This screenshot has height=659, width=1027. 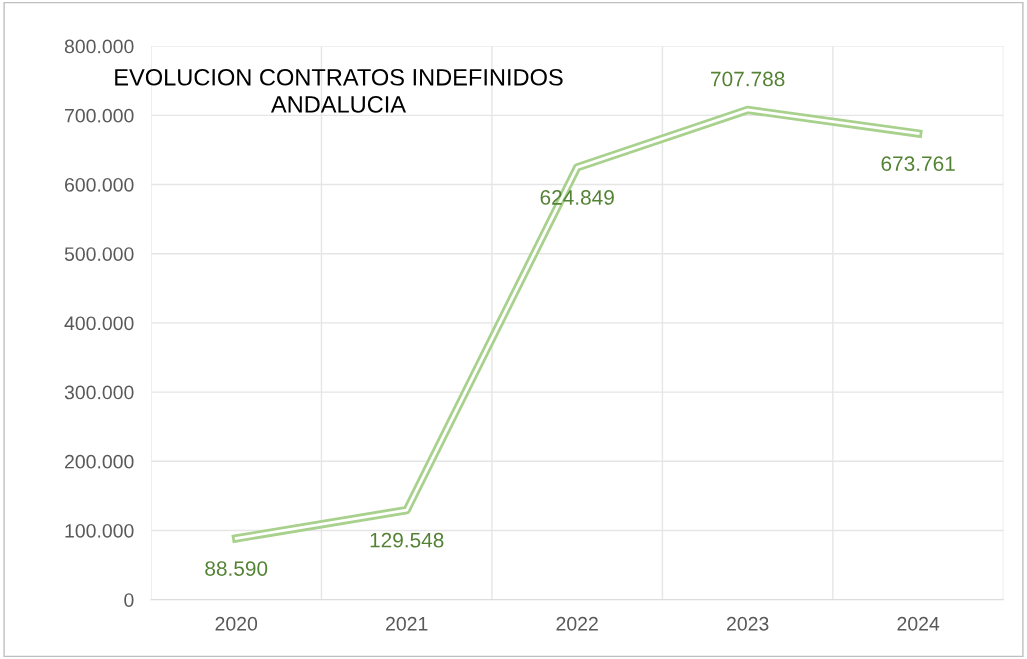 What do you see at coordinates (99, 530) in the screenshot?
I see `y-tick-label: 100.000` at bounding box center [99, 530].